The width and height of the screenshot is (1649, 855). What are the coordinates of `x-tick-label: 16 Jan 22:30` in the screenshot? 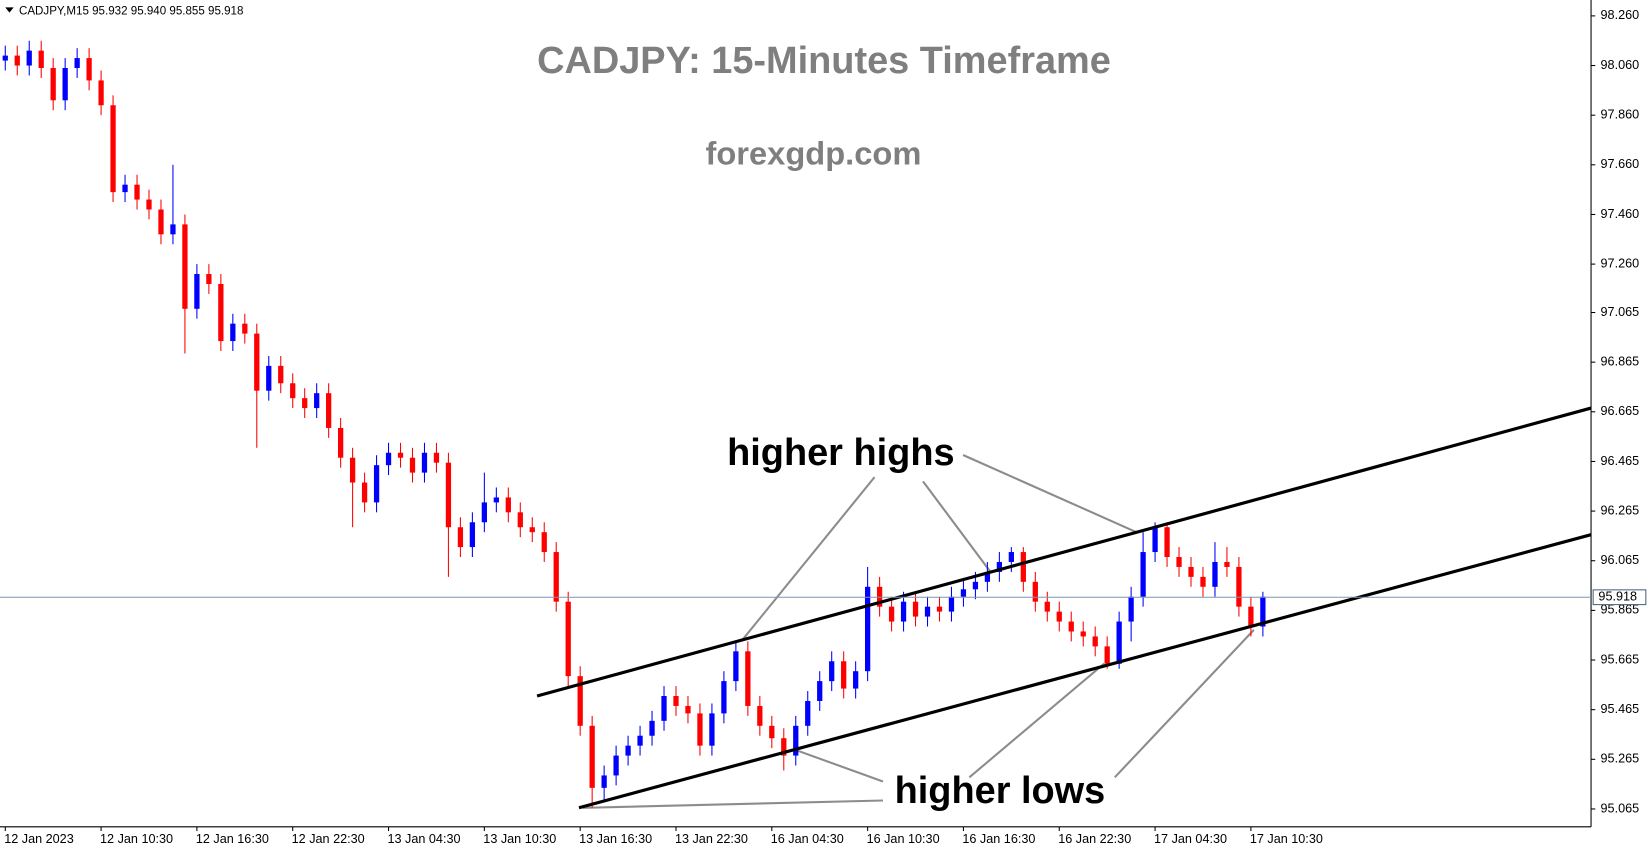 It's located at (1094, 839).